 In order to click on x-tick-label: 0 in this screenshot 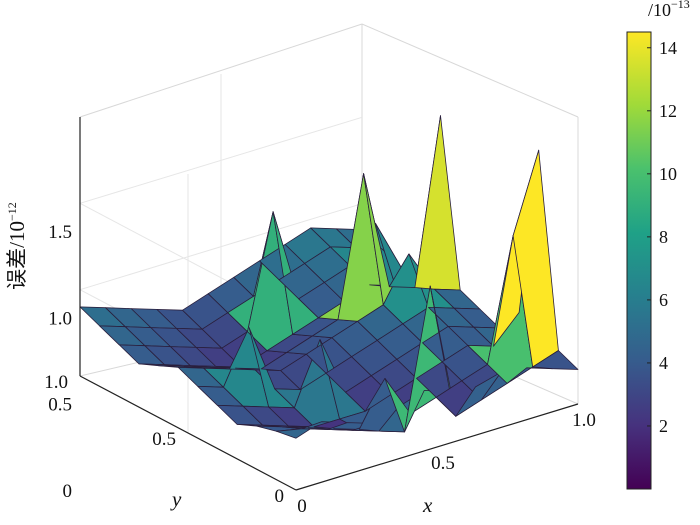, I will do `click(302, 506)`.